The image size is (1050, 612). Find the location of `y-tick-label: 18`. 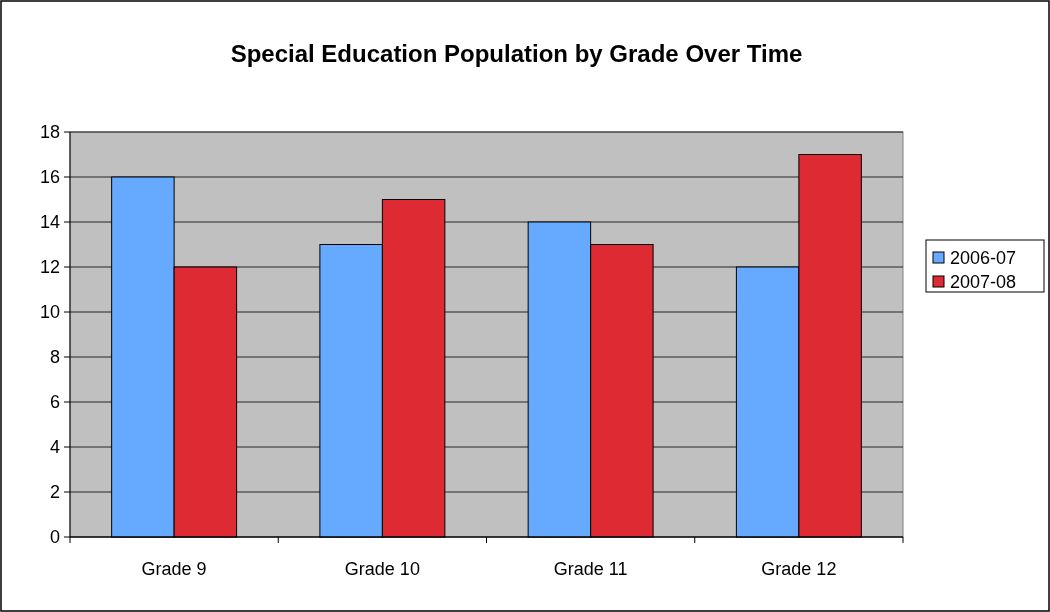

y-tick-label: 18 is located at coordinates (49, 132).